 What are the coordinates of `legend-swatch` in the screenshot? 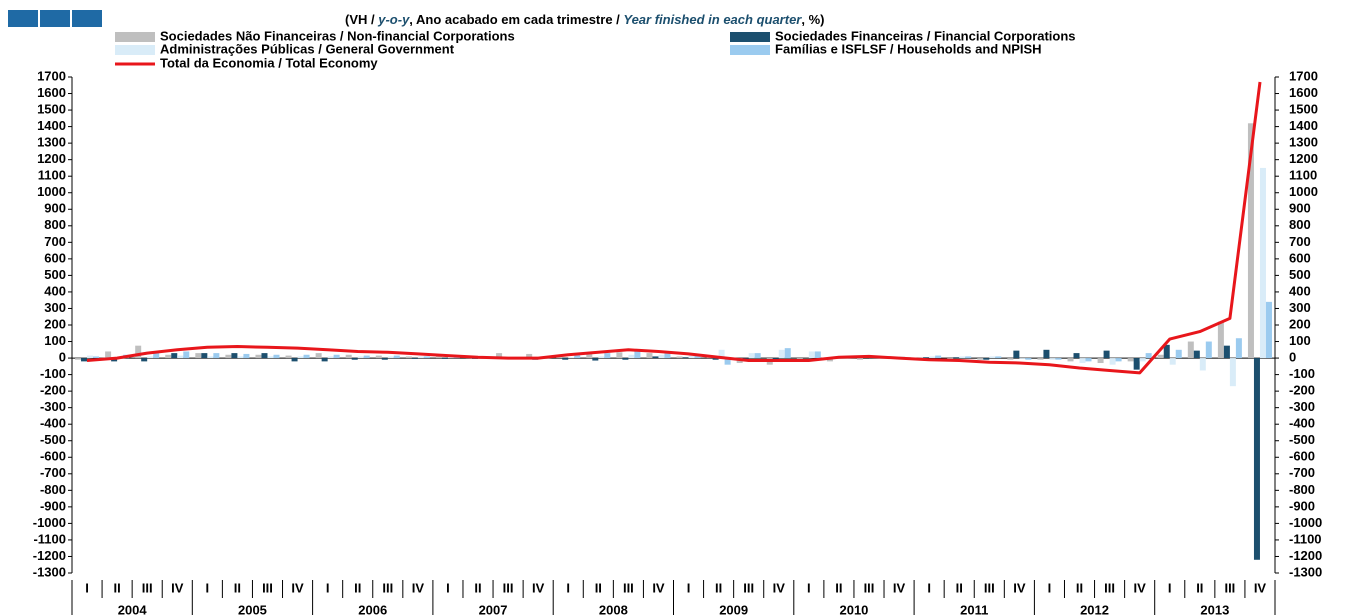 It's located at (135, 37).